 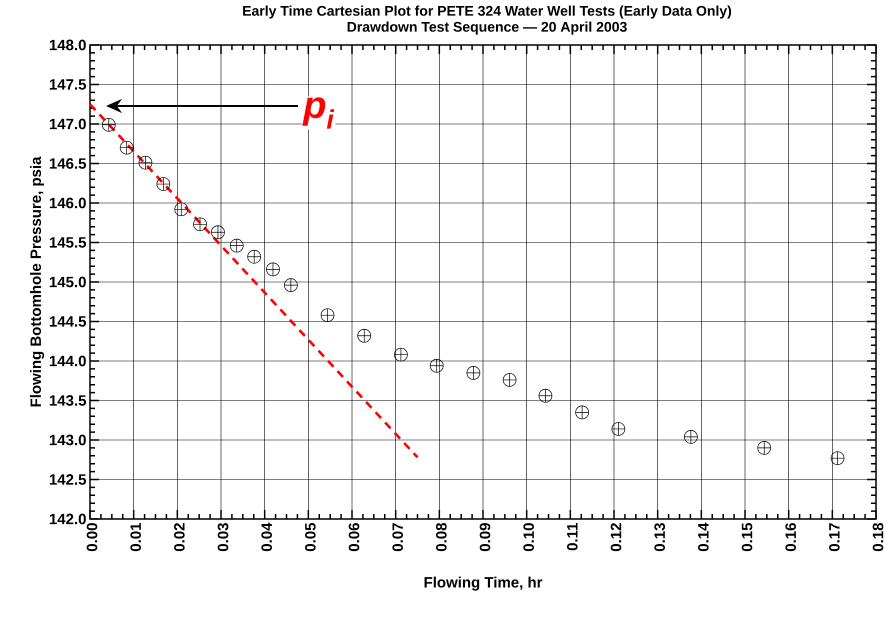 What do you see at coordinates (68, 203) in the screenshot?
I see `y-tick-label: 146.0` at bounding box center [68, 203].